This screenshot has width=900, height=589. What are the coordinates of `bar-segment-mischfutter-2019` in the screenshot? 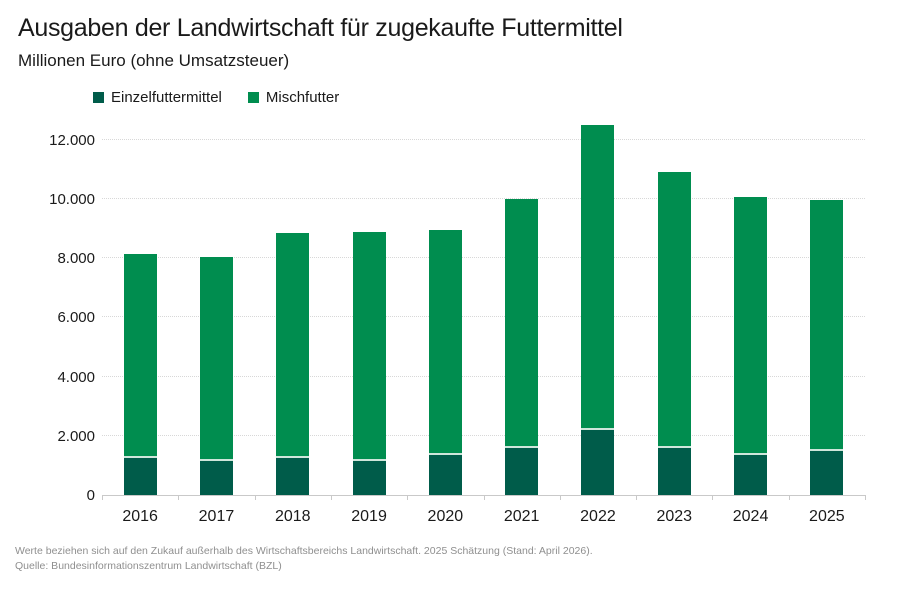 It's located at (369, 346).